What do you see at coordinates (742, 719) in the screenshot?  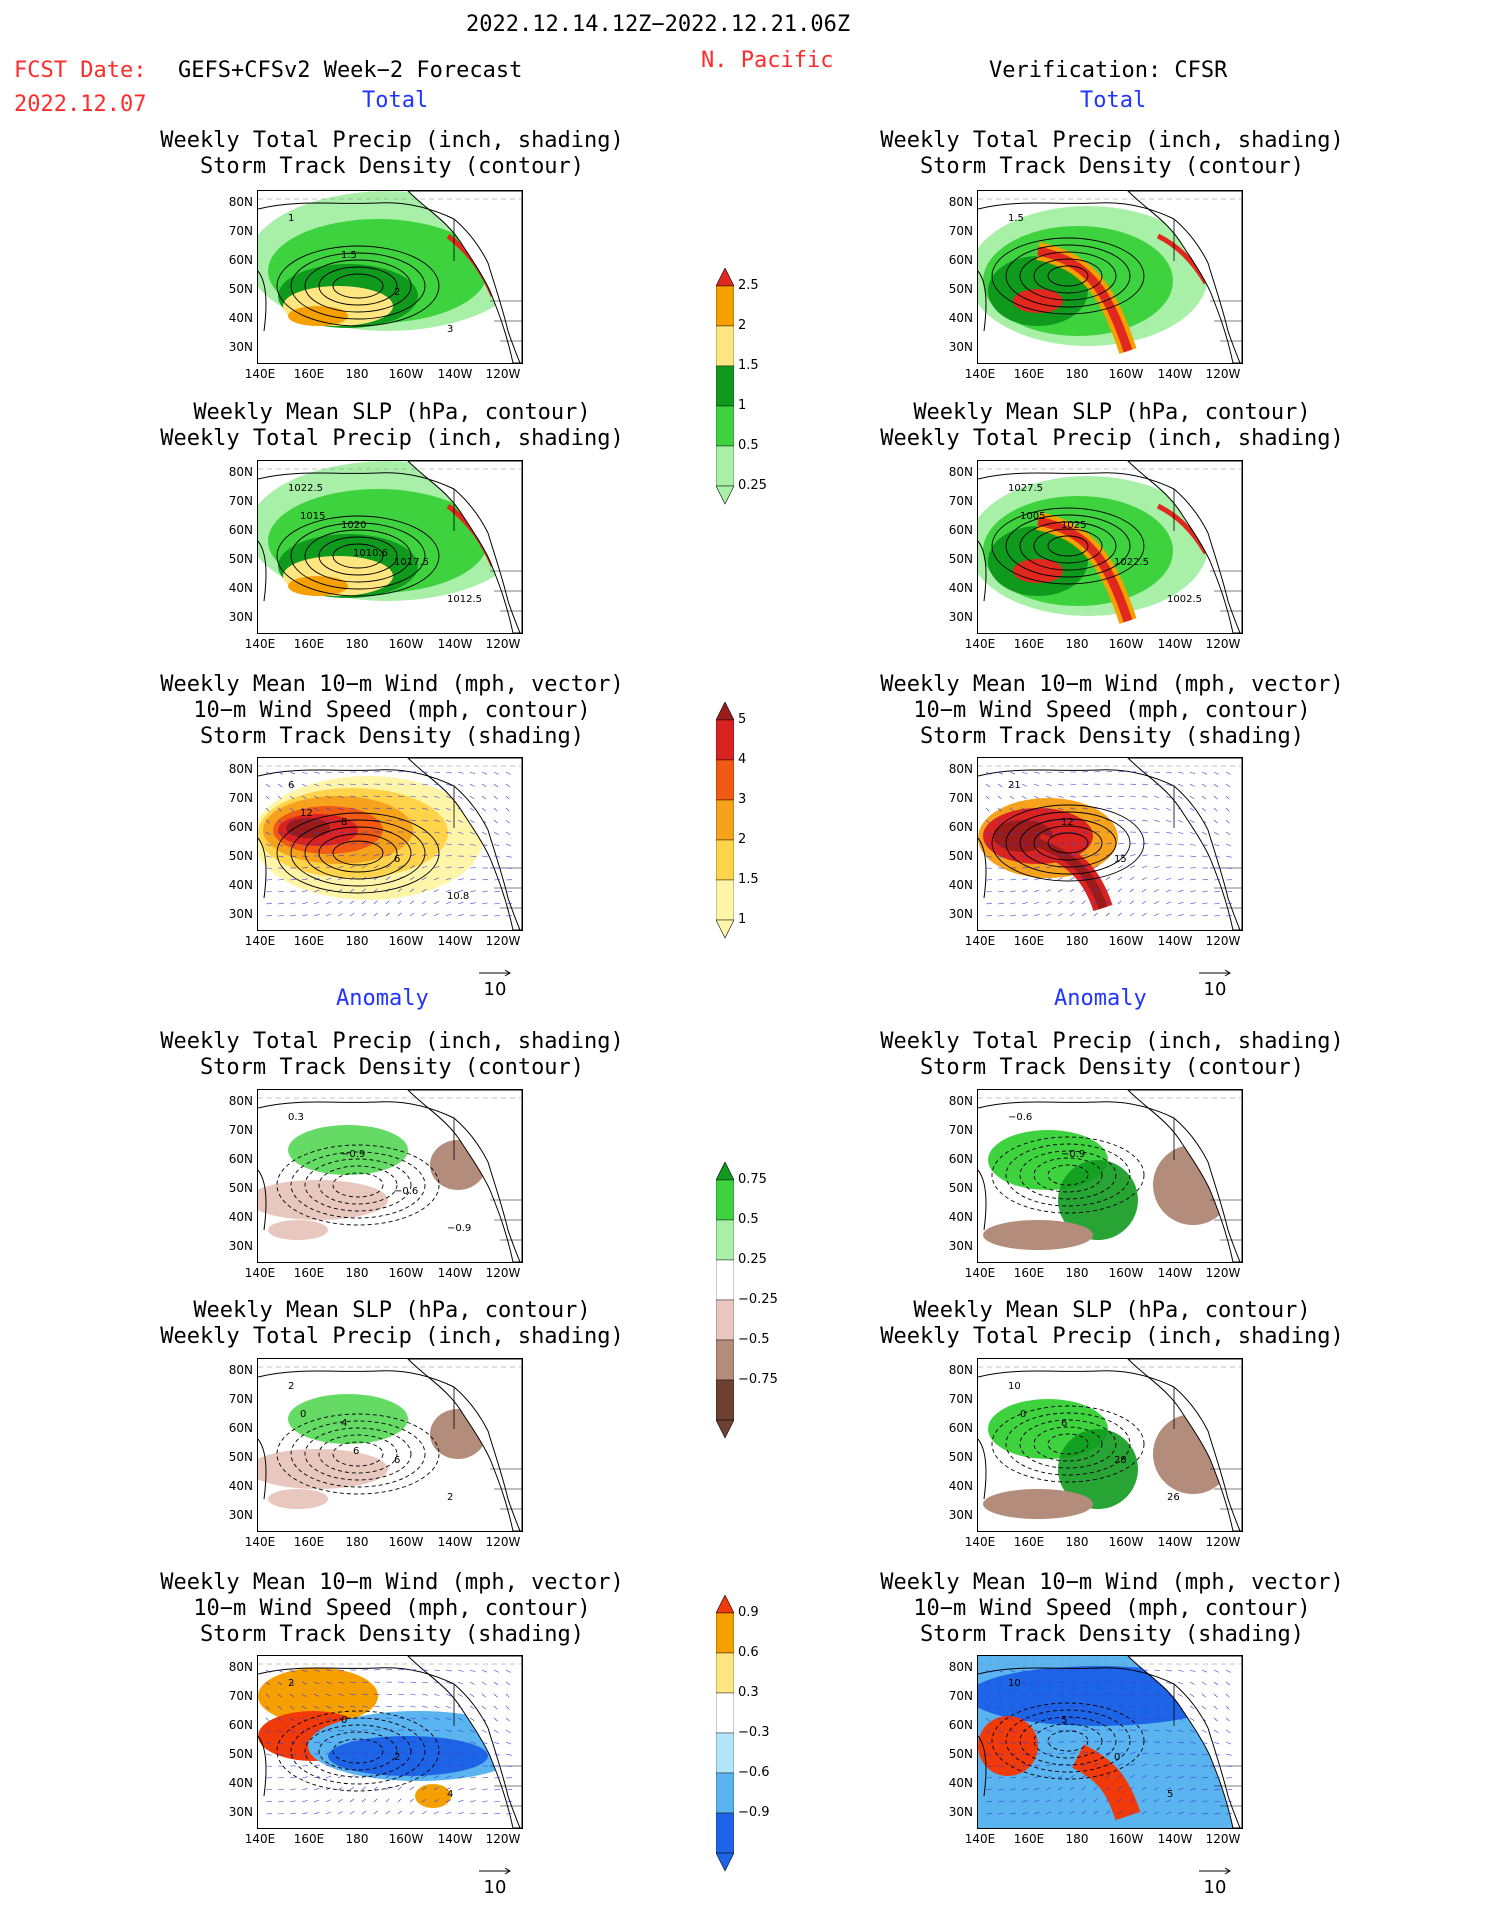 I see `colorbar-tick-label: 5` at bounding box center [742, 719].